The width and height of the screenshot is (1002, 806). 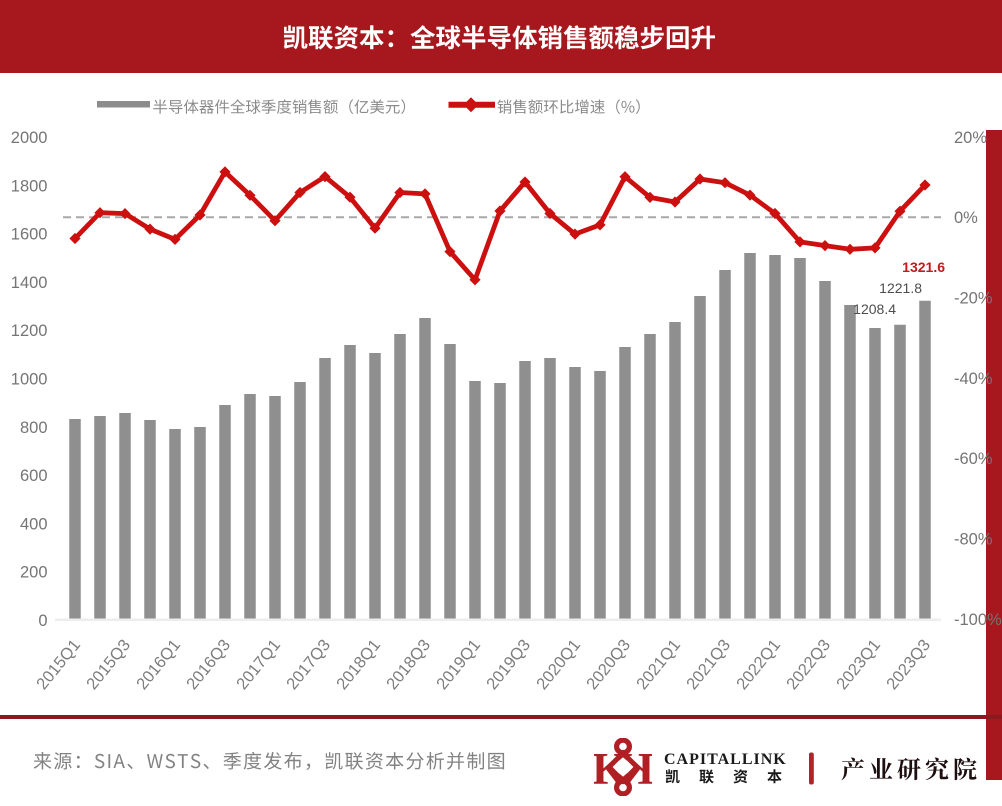 I want to click on svg-text: 2018Q1, so click(x=358, y=664).